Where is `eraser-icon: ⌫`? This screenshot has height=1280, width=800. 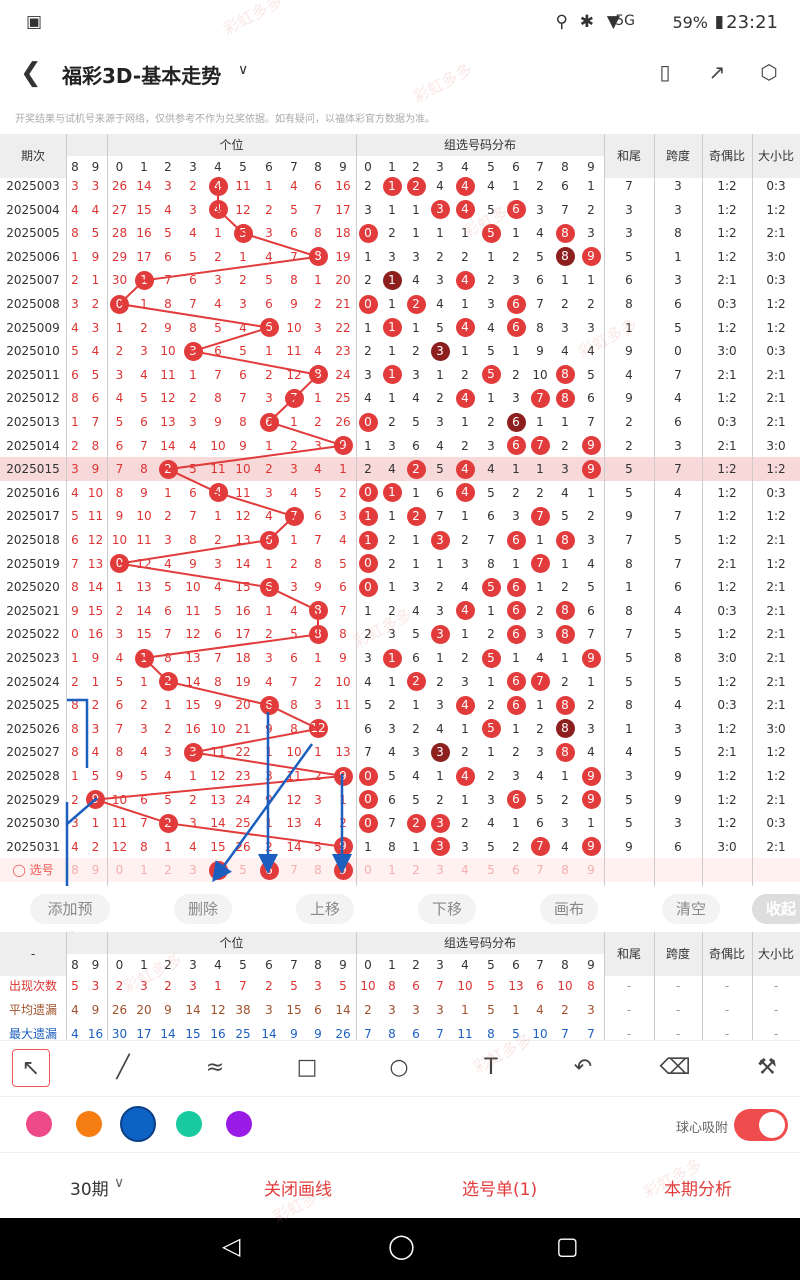 eraser-icon: ⌫ is located at coordinates (675, 1067).